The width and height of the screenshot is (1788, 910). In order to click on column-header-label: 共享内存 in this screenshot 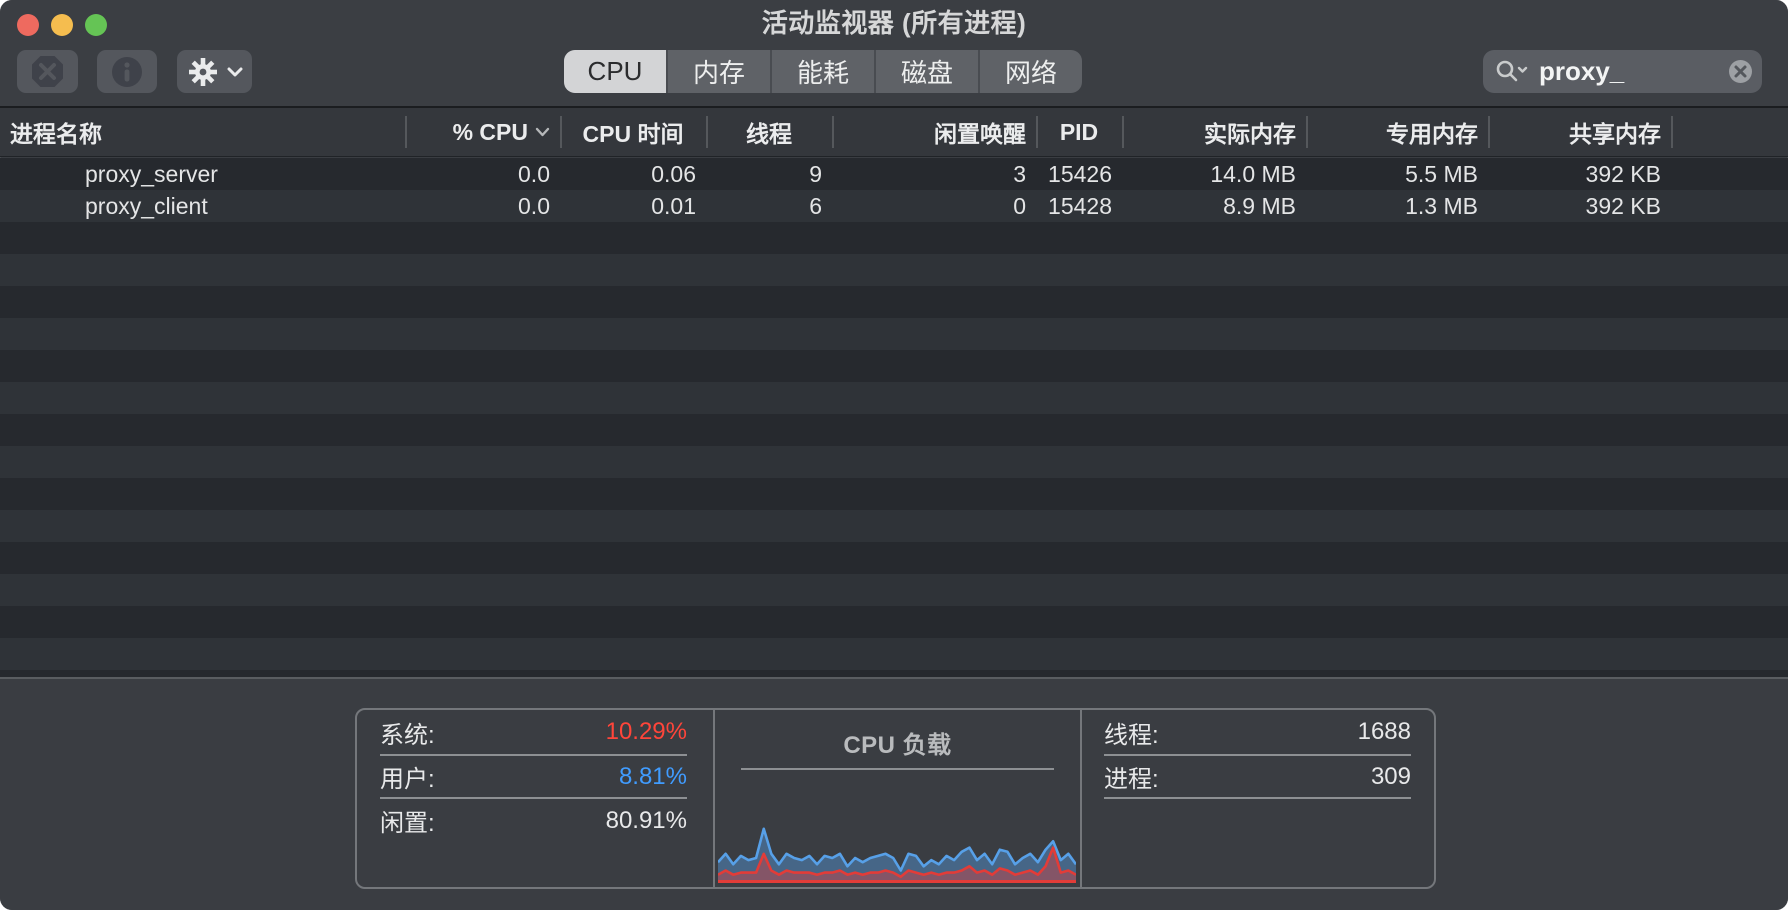, I will do `click(1615, 134)`.